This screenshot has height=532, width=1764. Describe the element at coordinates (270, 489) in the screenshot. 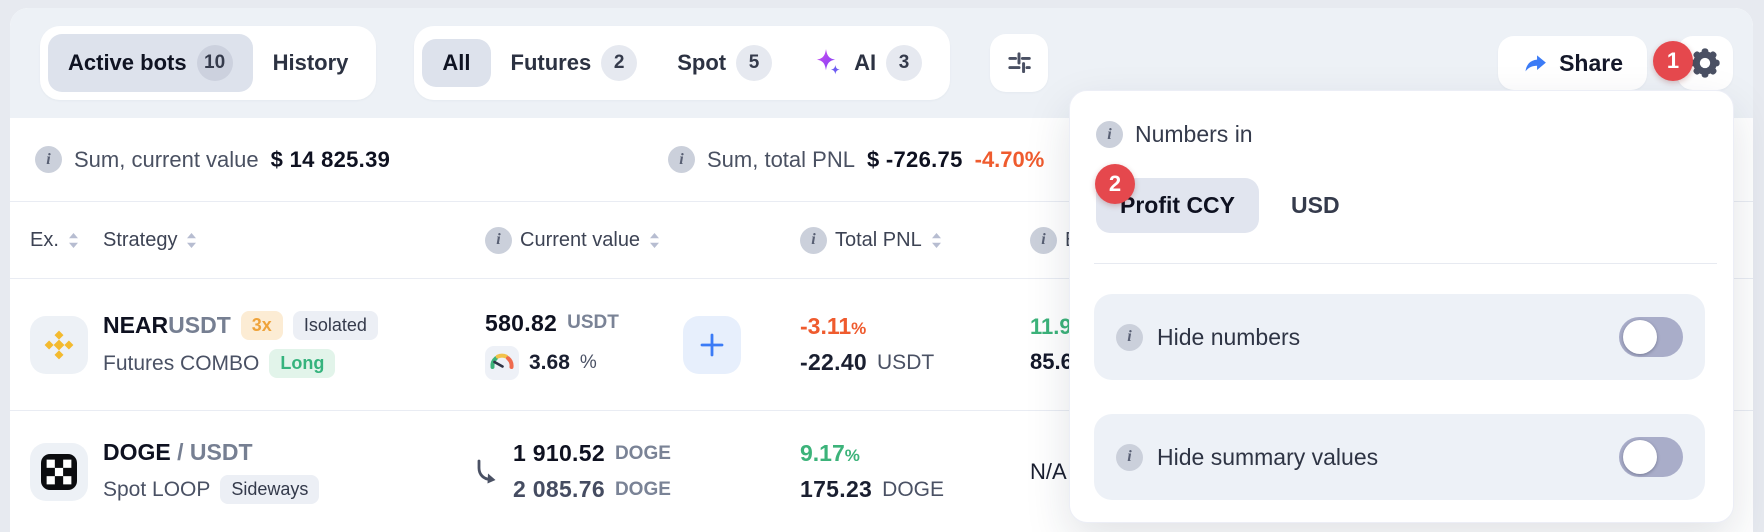

I see `direction-badge: Sideways` at that location.